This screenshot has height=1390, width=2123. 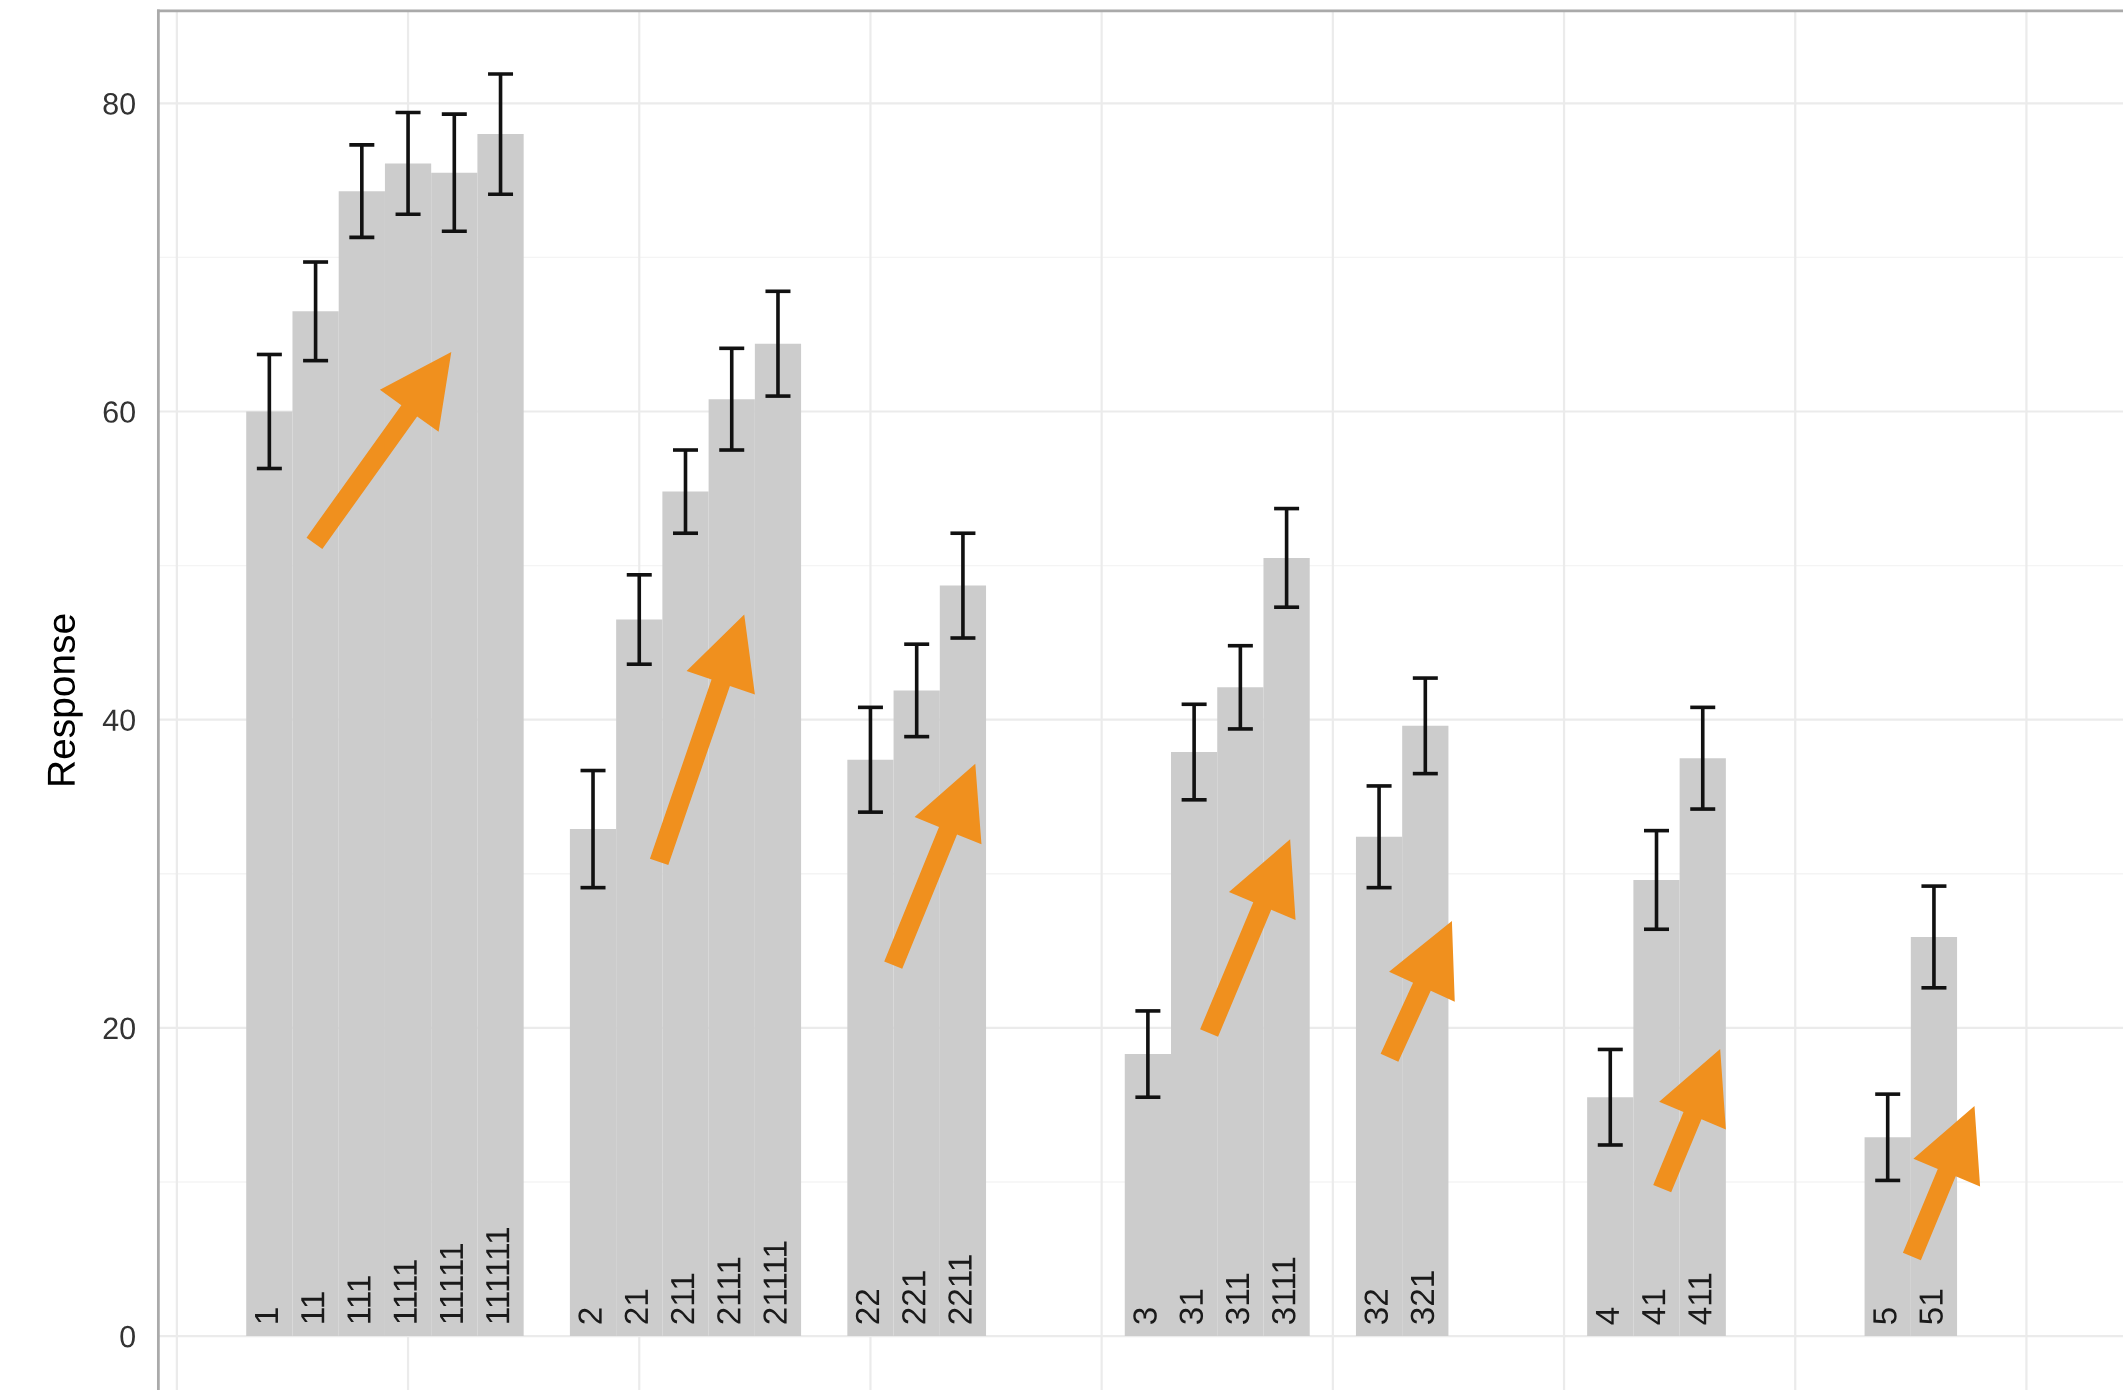 What do you see at coordinates (914, 1297) in the screenshot?
I see `x-tick-label: 221` at bounding box center [914, 1297].